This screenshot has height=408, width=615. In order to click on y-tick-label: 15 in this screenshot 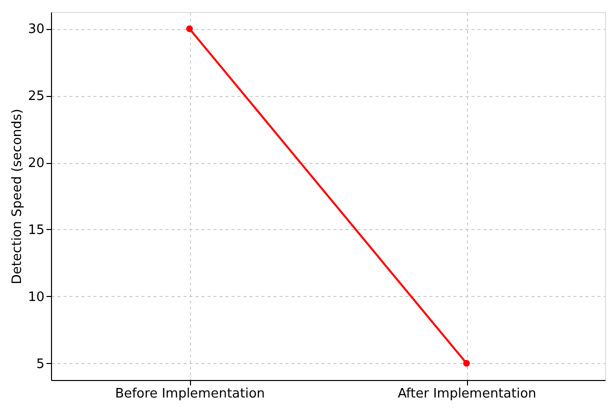, I will do `click(36, 230)`.